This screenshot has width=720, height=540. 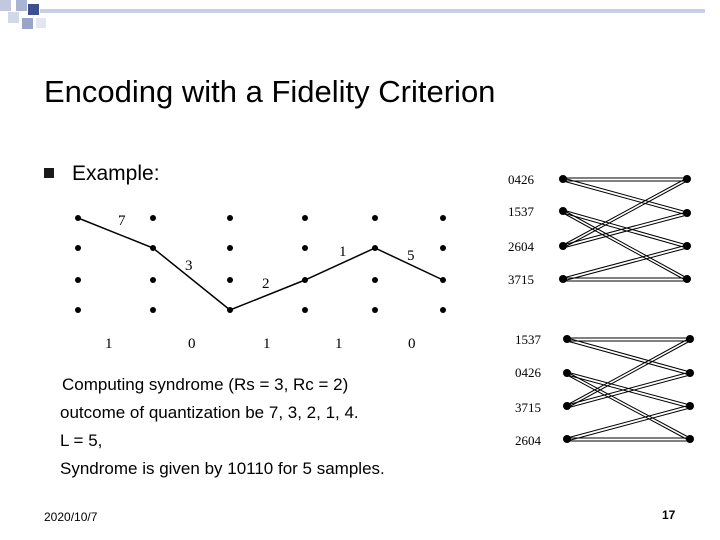 I want to click on top-state-label-2: 1537, so click(x=521, y=211).